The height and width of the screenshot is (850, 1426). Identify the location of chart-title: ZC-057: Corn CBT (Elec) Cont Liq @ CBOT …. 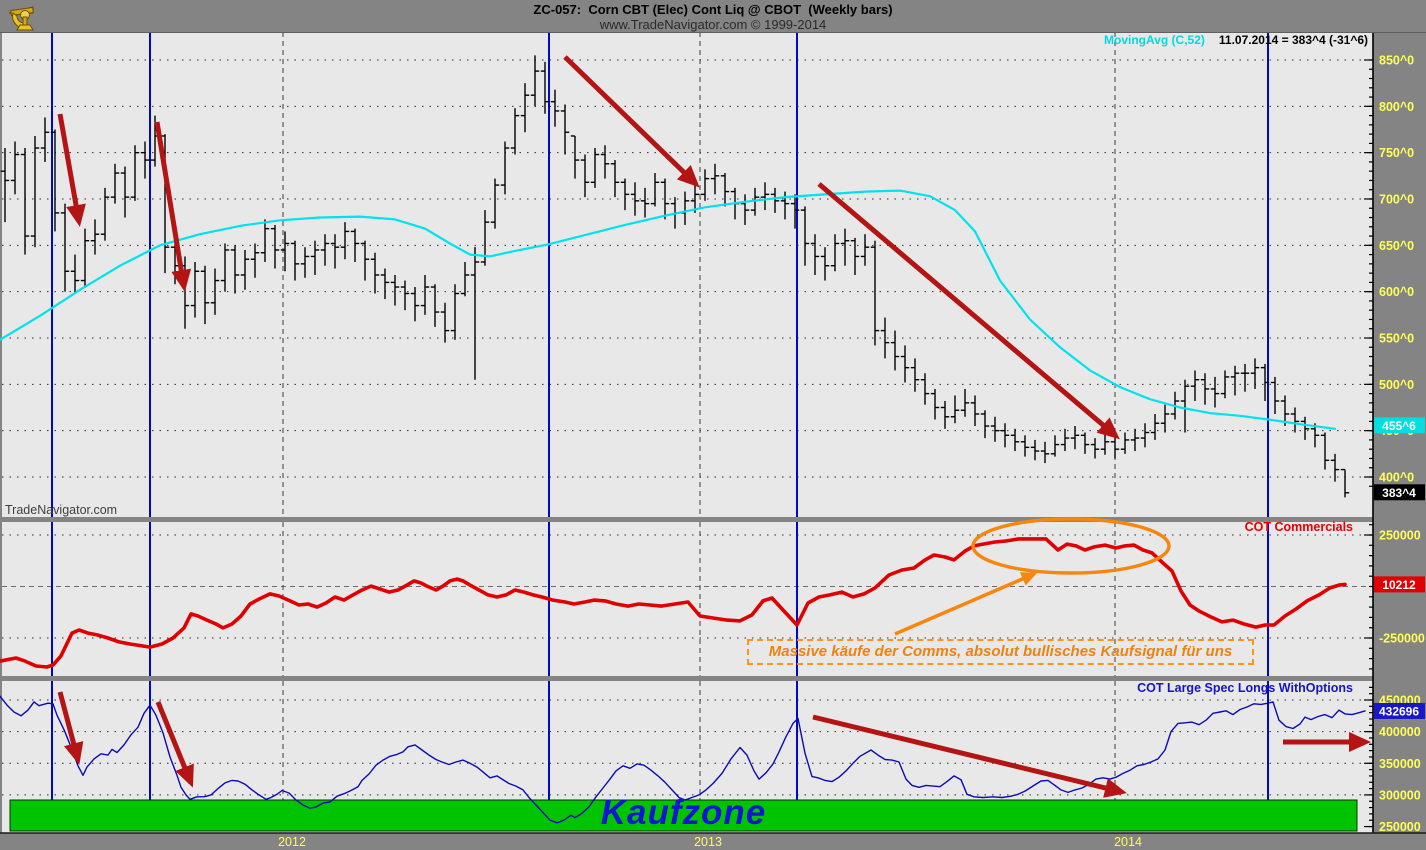
(713, 9).